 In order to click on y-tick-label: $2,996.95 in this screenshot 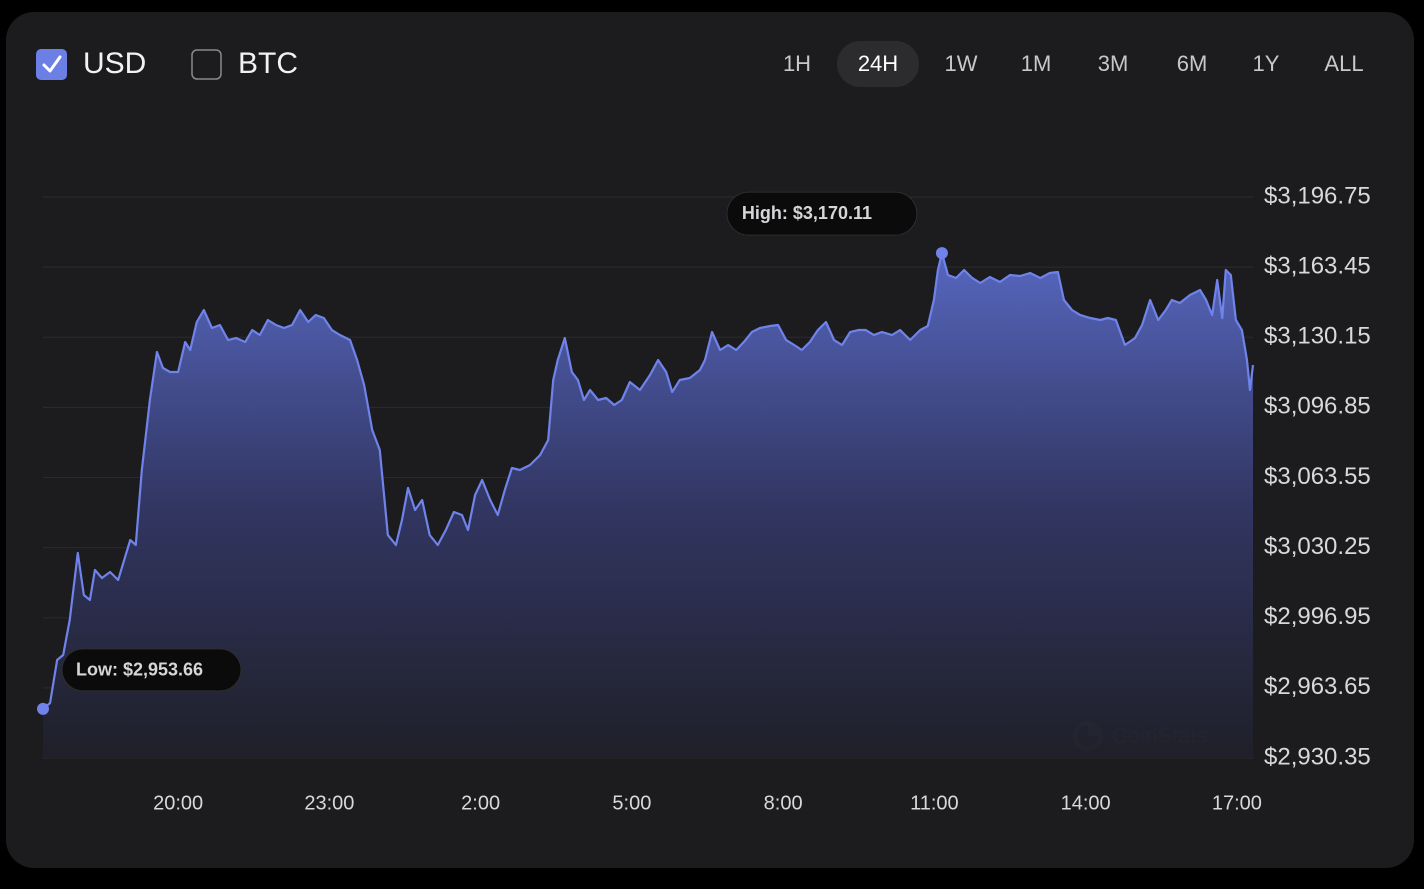, I will do `click(1317, 616)`.